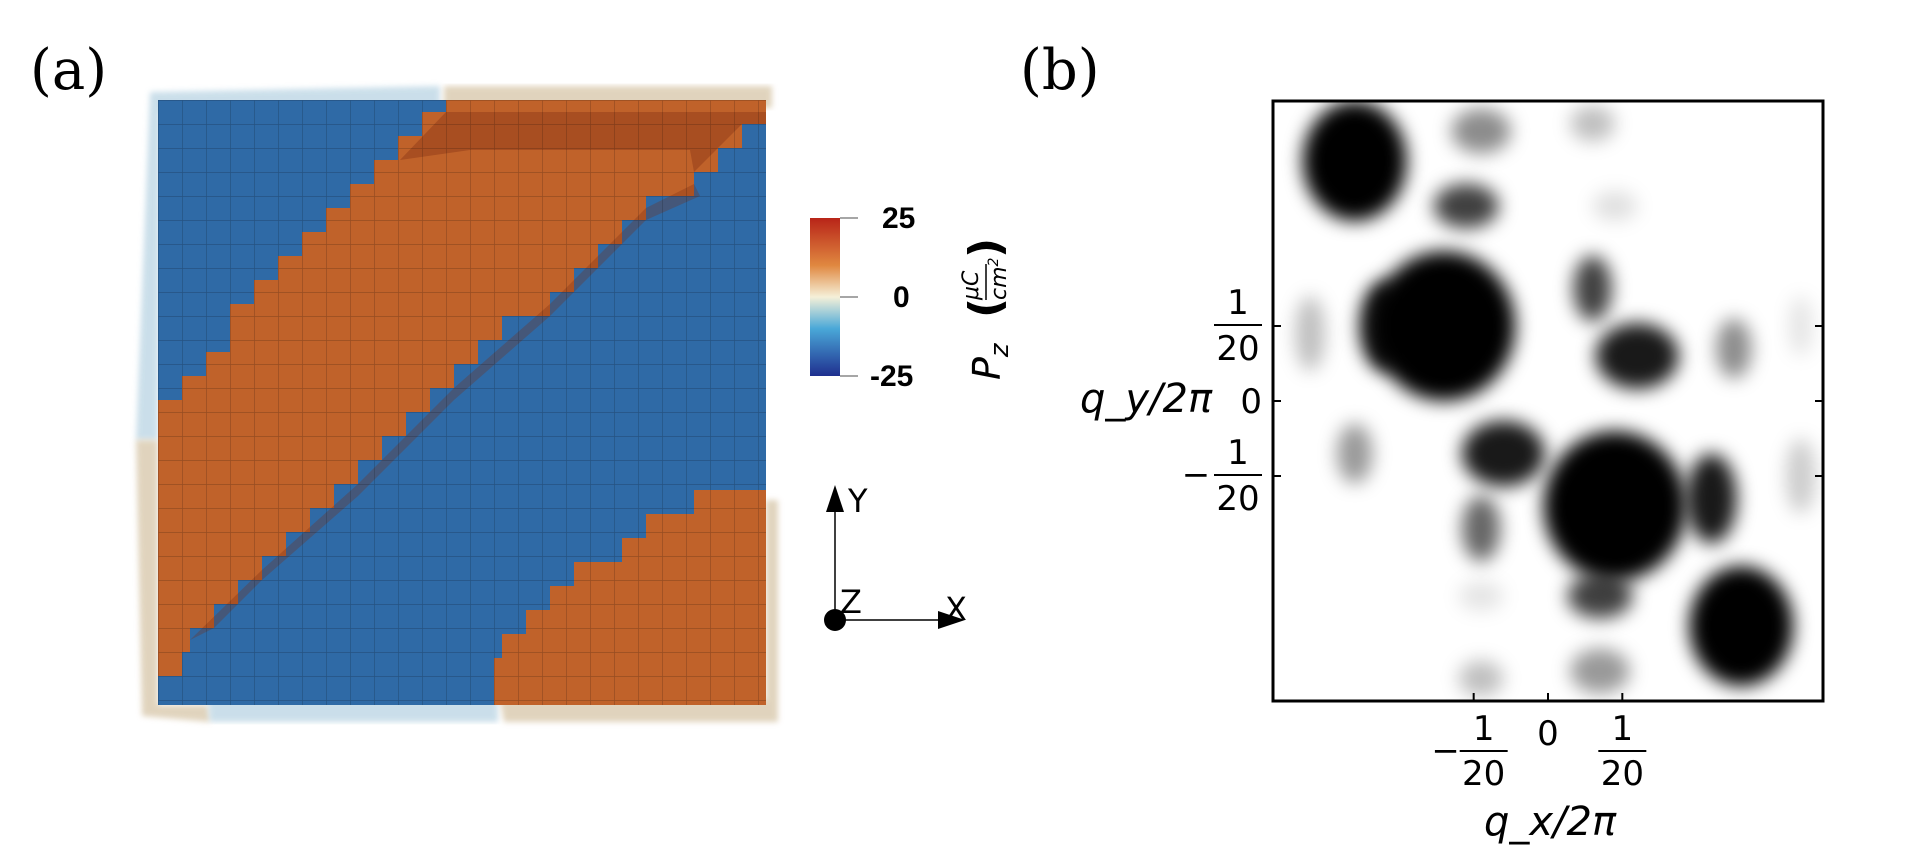  What do you see at coordinates (898, 218) in the screenshot?
I see `colorbar-max-label: 25` at bounding box center [898, 218].